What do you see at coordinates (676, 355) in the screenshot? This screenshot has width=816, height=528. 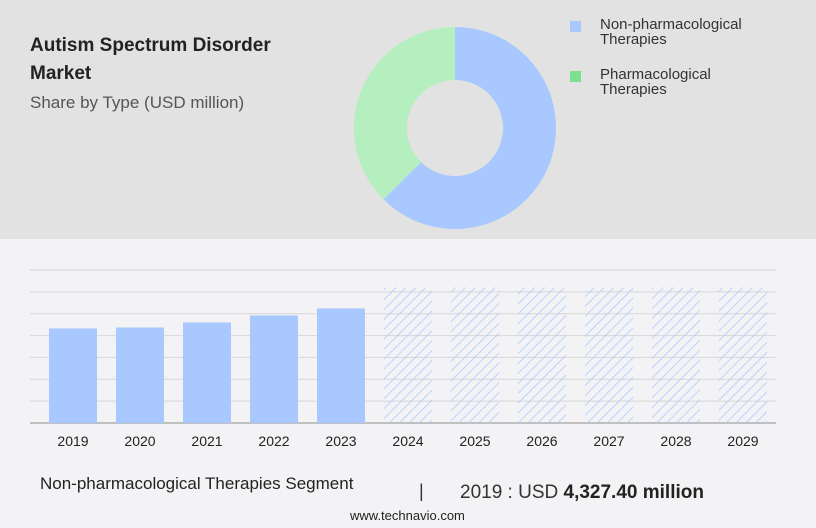 I see `forecast-bar-2028` at bounding box center [676, 355].